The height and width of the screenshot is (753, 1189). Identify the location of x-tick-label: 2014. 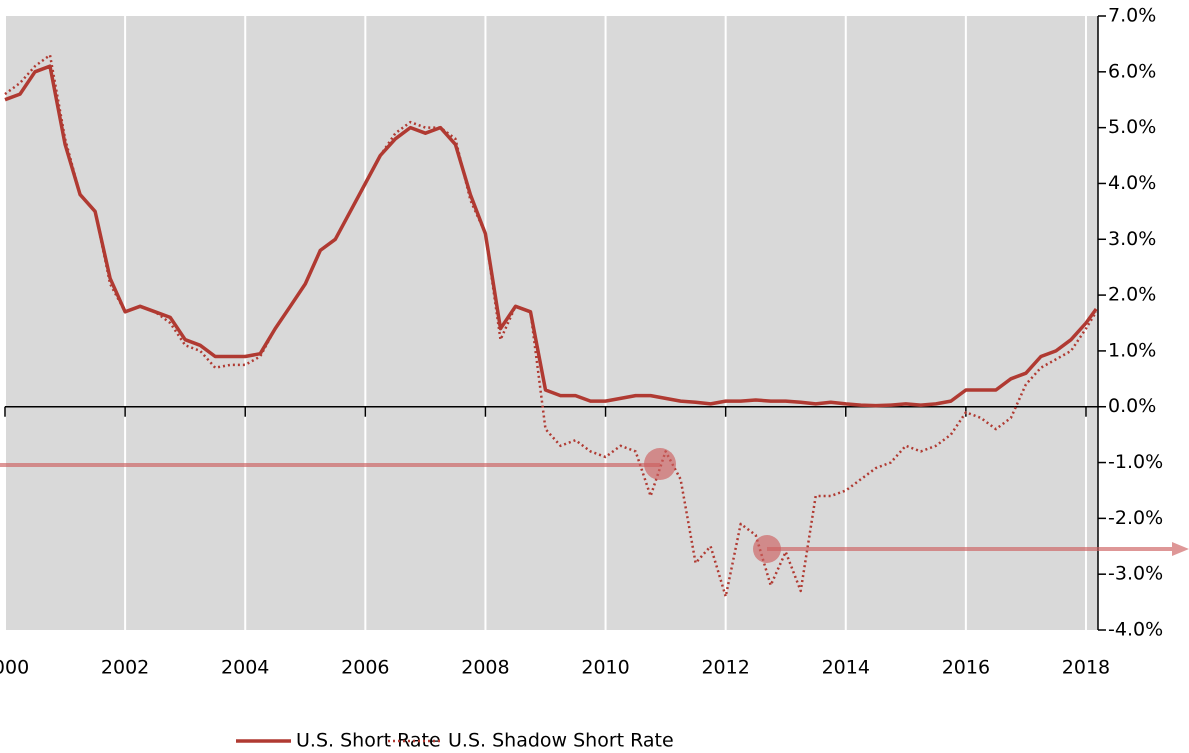
(846, 668).